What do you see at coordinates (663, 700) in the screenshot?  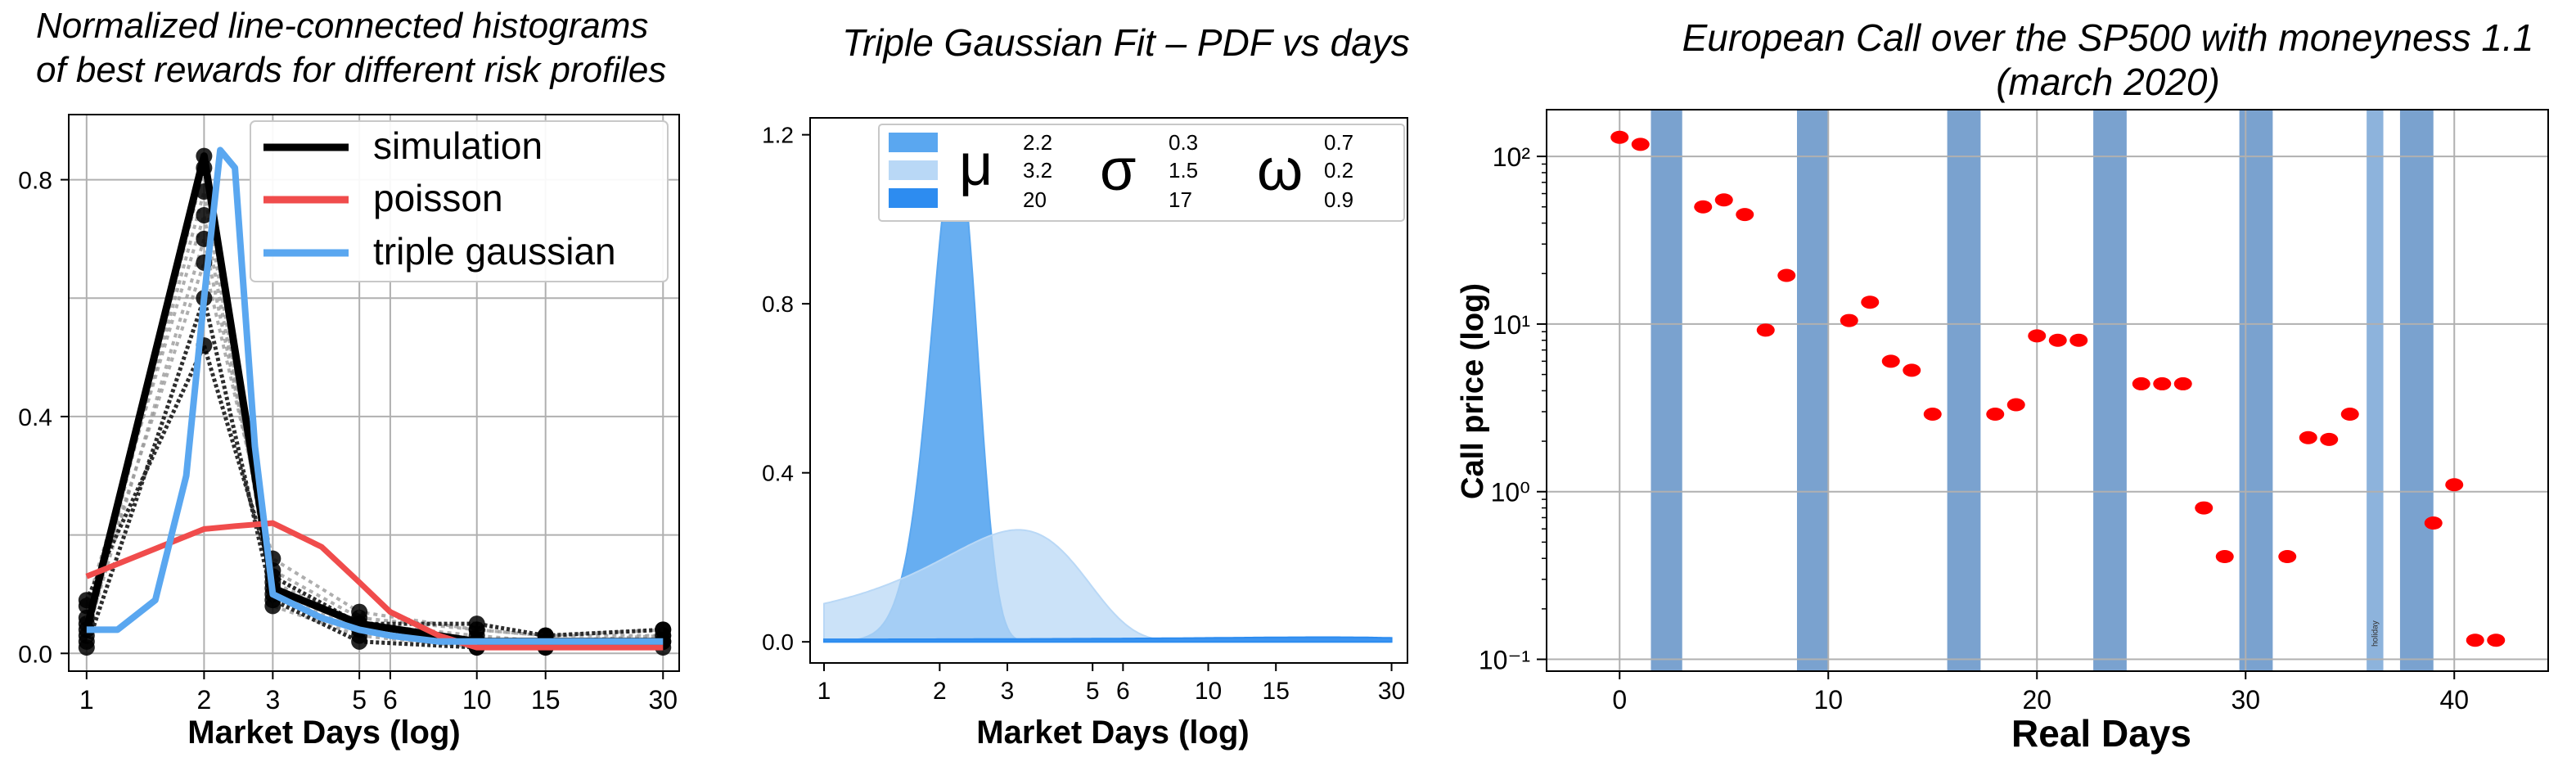 I see `p1-xtick-label-7: 30` at bounding box center [663, 700].